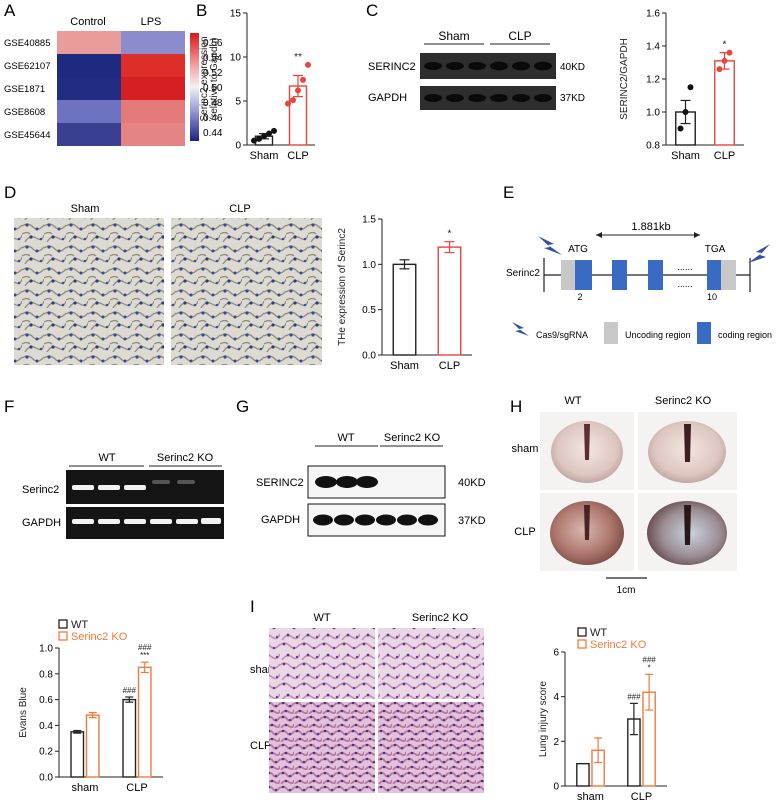 The width and height of the screenshot is (777, 802). What do you see at coordinates (387, 98) in the screenshot?
I see `blot-band-label: GAPDH` at bounding box center [387, 98].